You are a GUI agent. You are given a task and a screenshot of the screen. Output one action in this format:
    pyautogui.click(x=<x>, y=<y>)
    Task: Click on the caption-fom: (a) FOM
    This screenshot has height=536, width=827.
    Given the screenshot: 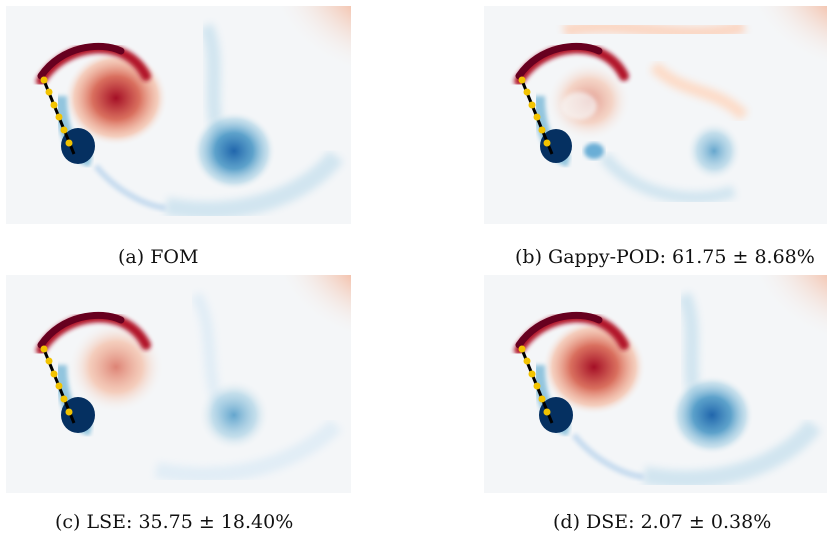 What is the action you would take?
    pyautogui.click(x=158, y=257)
    